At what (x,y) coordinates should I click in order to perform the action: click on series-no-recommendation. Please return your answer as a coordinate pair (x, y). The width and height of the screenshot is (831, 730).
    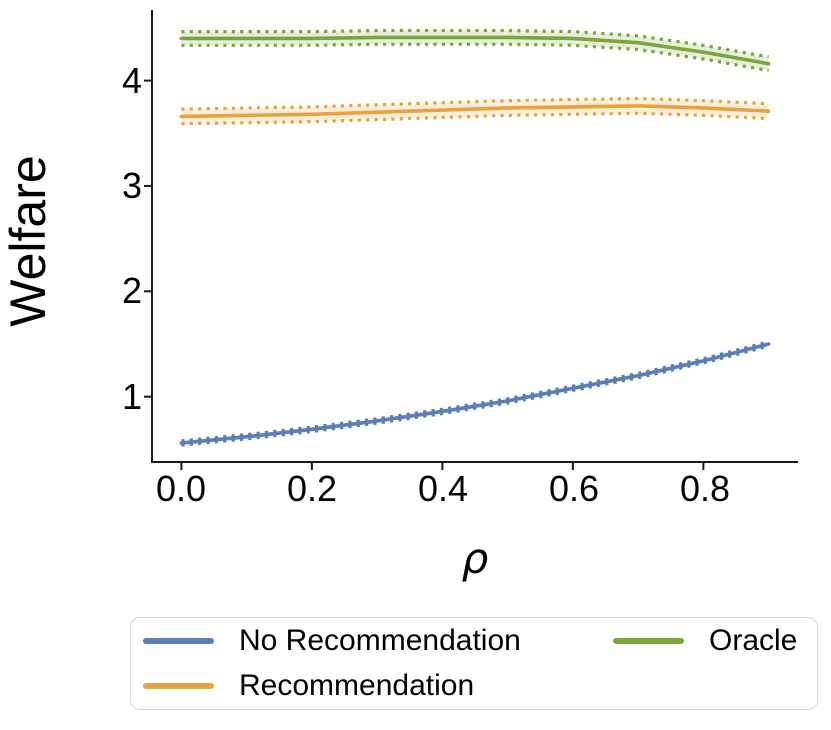
    Looking at the image, I should click on (475, 393).